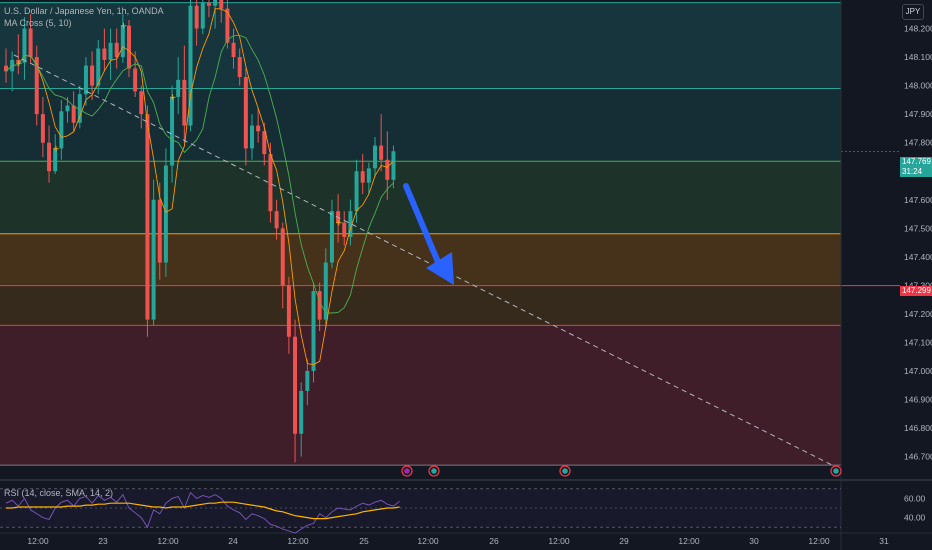 The image size is (932, 550). I want to click on rsi-ma-line, so click(203, 510).